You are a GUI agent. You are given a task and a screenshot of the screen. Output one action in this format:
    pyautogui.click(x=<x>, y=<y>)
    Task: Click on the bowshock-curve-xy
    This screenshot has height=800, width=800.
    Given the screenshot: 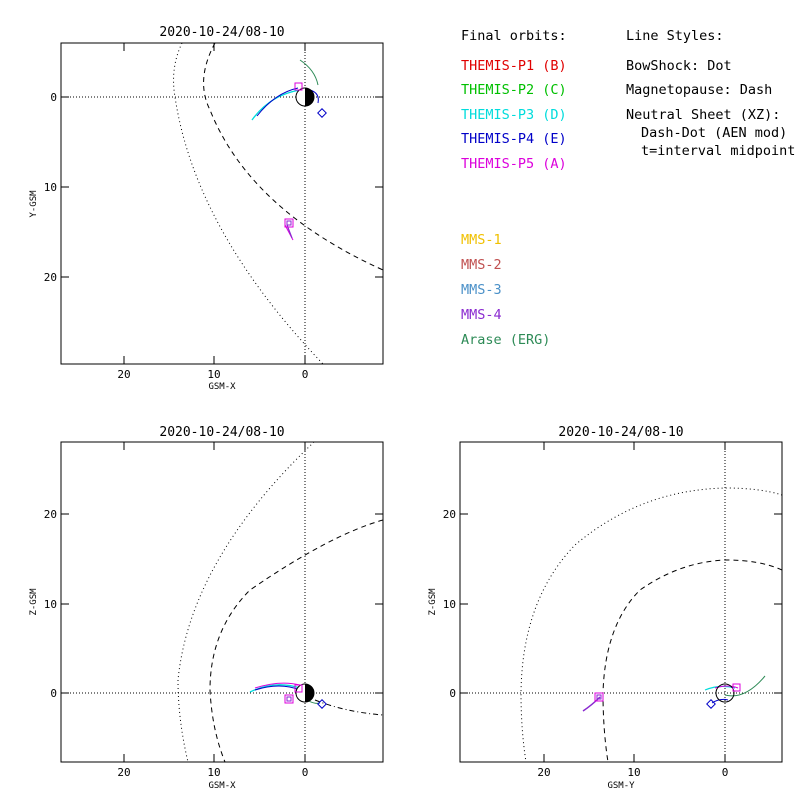 What is the action you would take?
    pyautogui.click(x=248, y=203)
    